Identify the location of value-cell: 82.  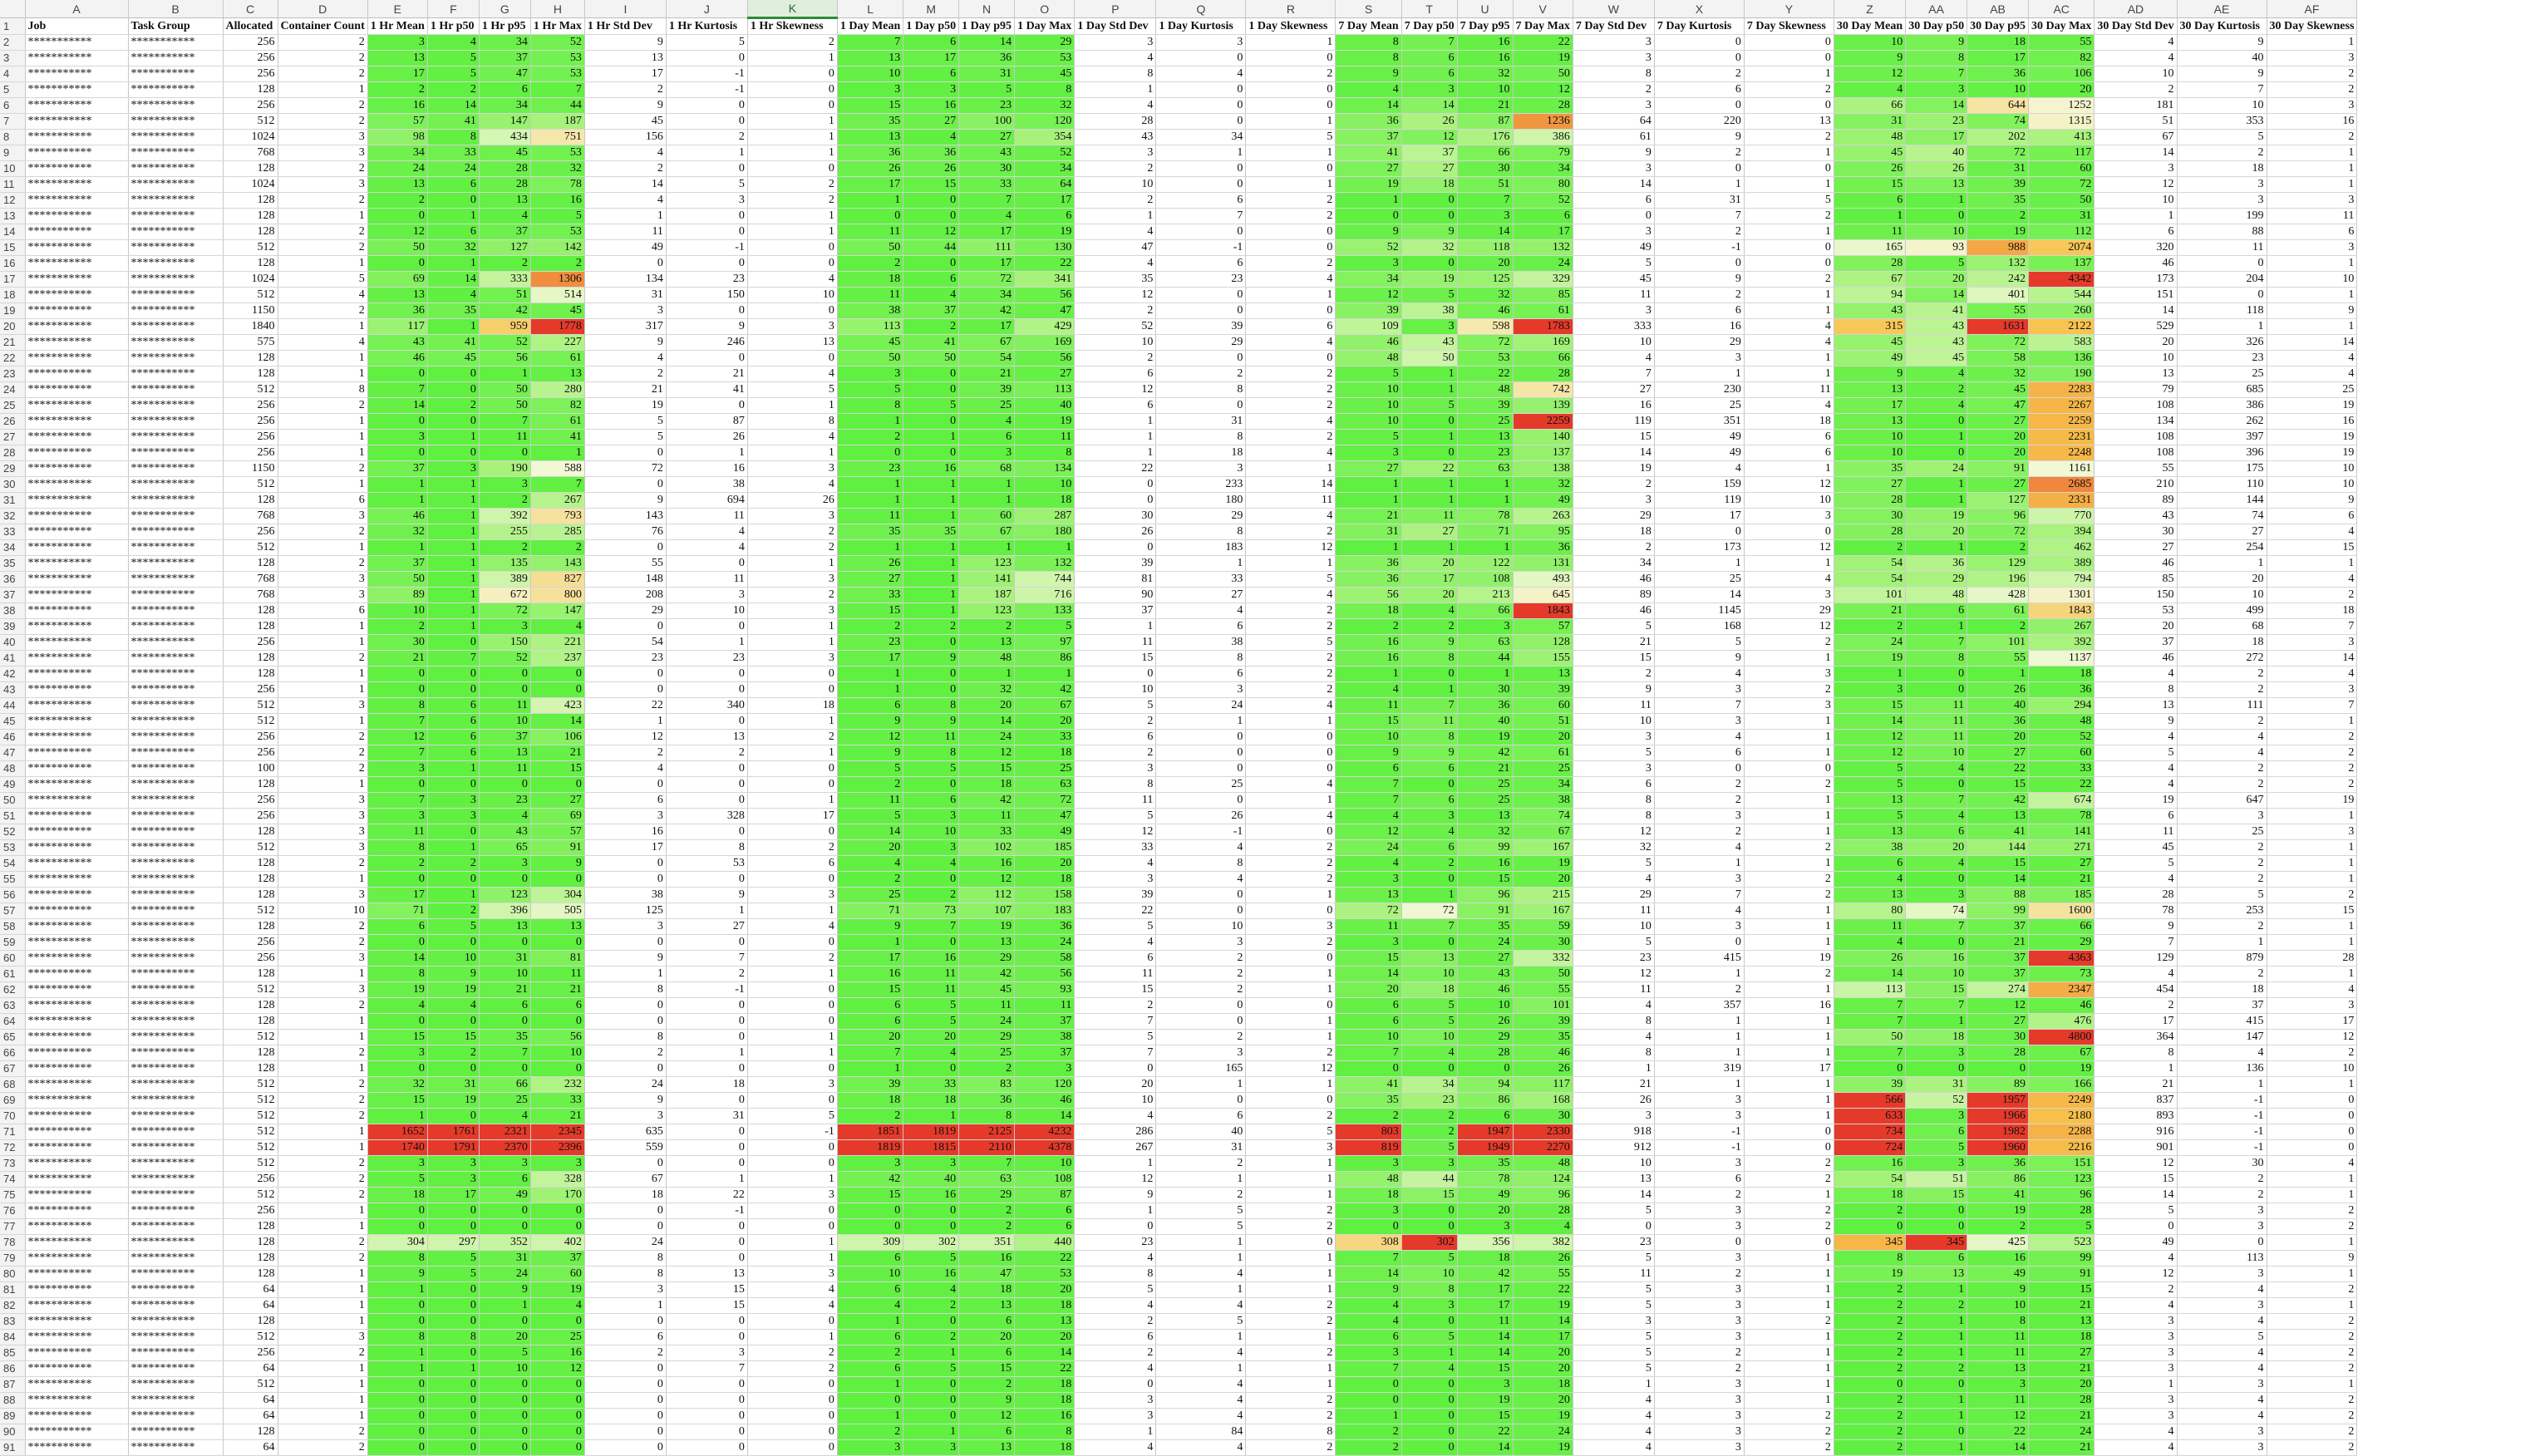
(557, 405).